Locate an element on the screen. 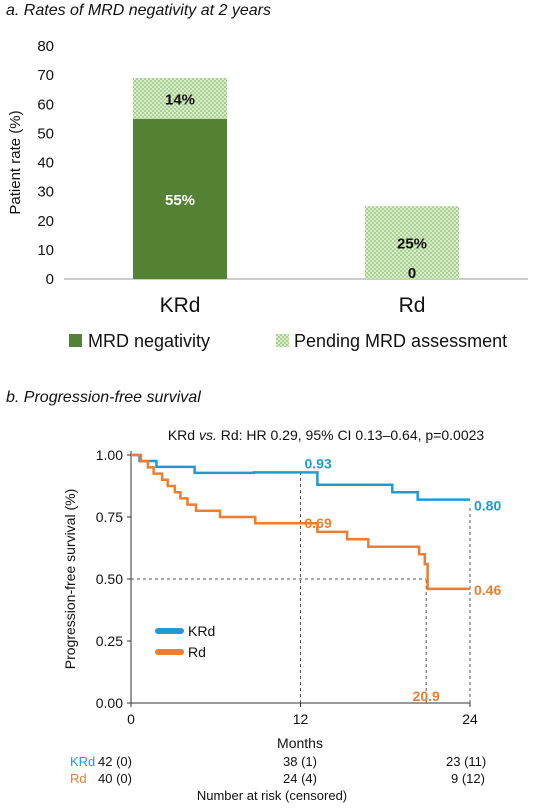  risk-krd-0: 42 (0) is located at coordinates (115, 761).